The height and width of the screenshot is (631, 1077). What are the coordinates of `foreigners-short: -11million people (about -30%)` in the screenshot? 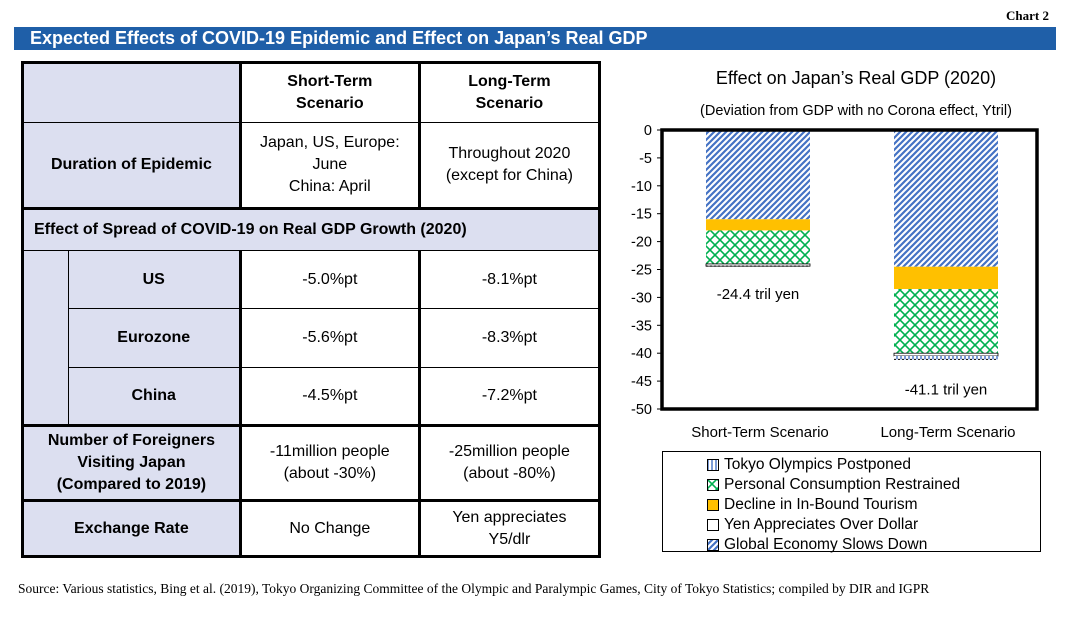 It's located at (330, 463).